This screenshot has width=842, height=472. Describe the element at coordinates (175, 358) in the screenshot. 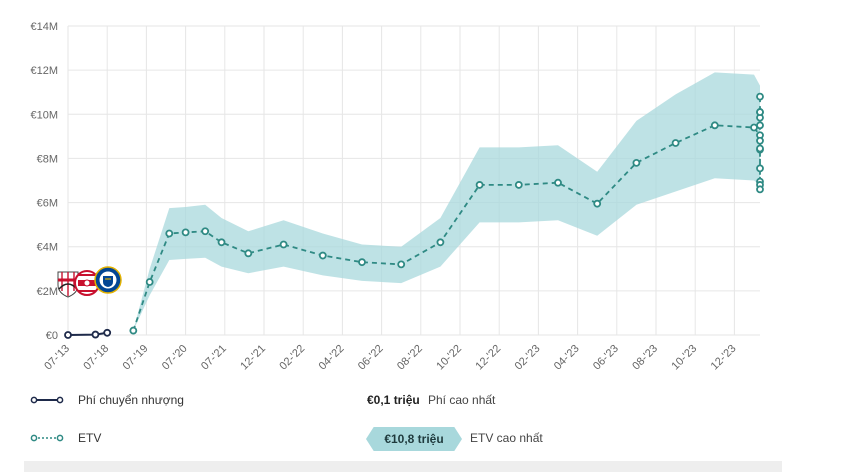

I see `x-tick-label: 07-'20` at that location.